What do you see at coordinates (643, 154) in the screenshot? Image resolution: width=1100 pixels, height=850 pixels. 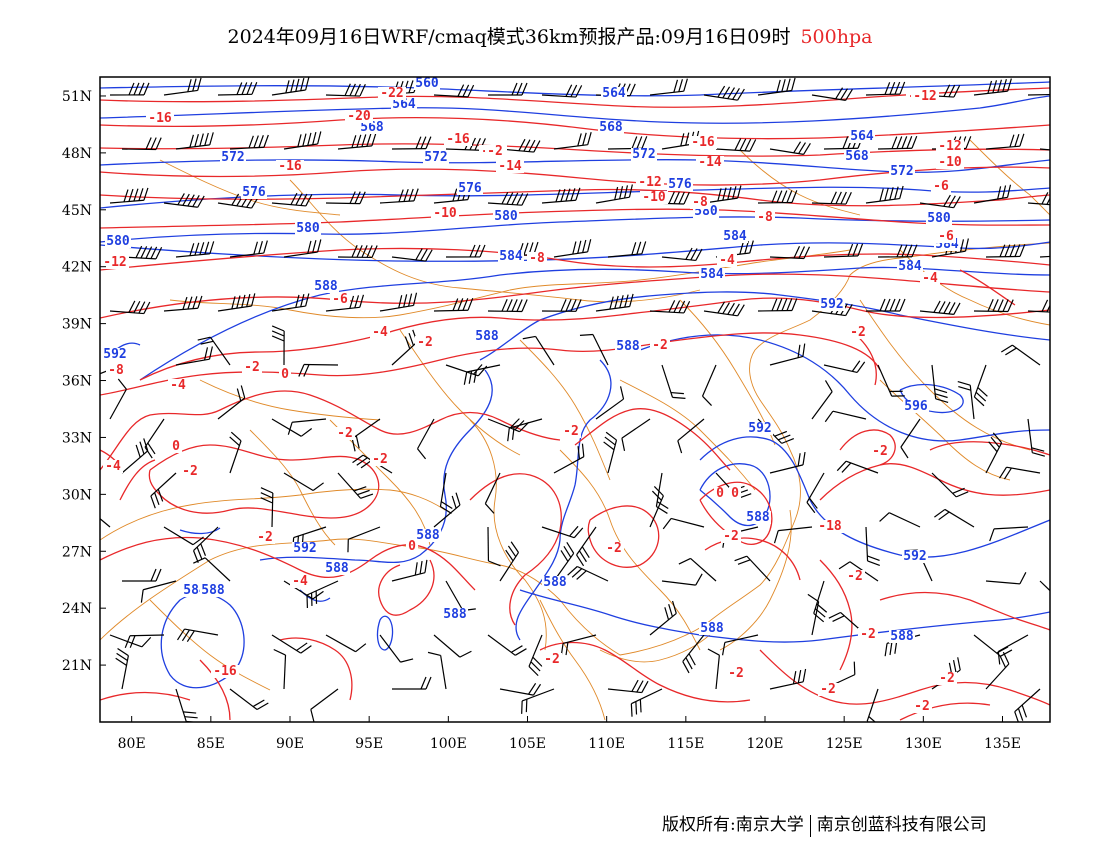 I see `height-label-text: 572` at bounding box center [643, 154].